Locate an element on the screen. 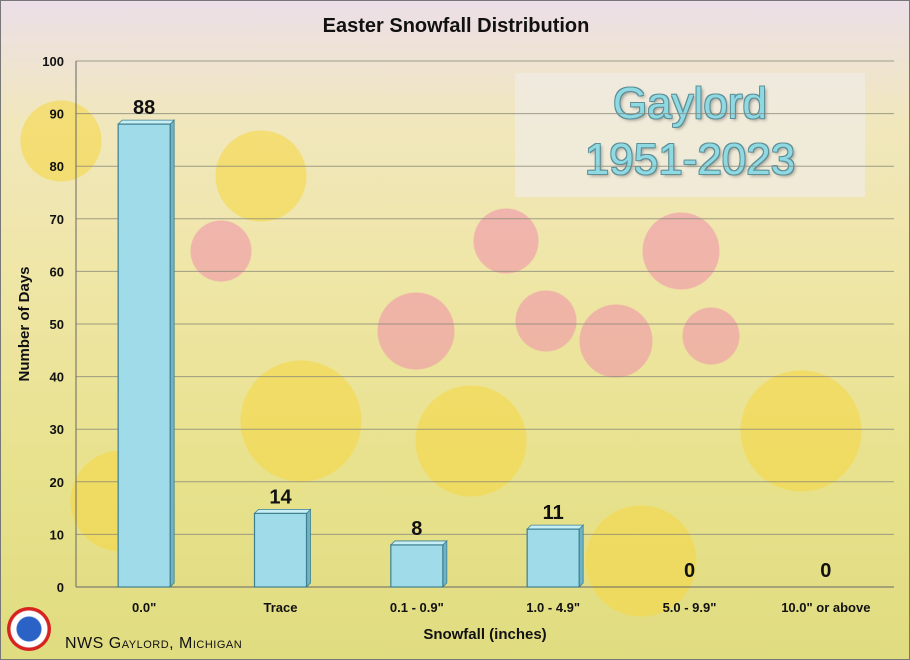  y-tick-label: 60 is located at coordinates (57, 271).